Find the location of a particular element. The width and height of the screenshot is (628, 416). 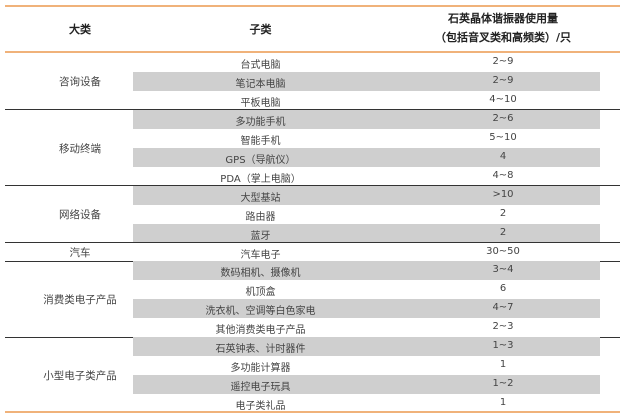

table-row: 数码相机、摄像机 3~4 is located at coordinates (366, 271).